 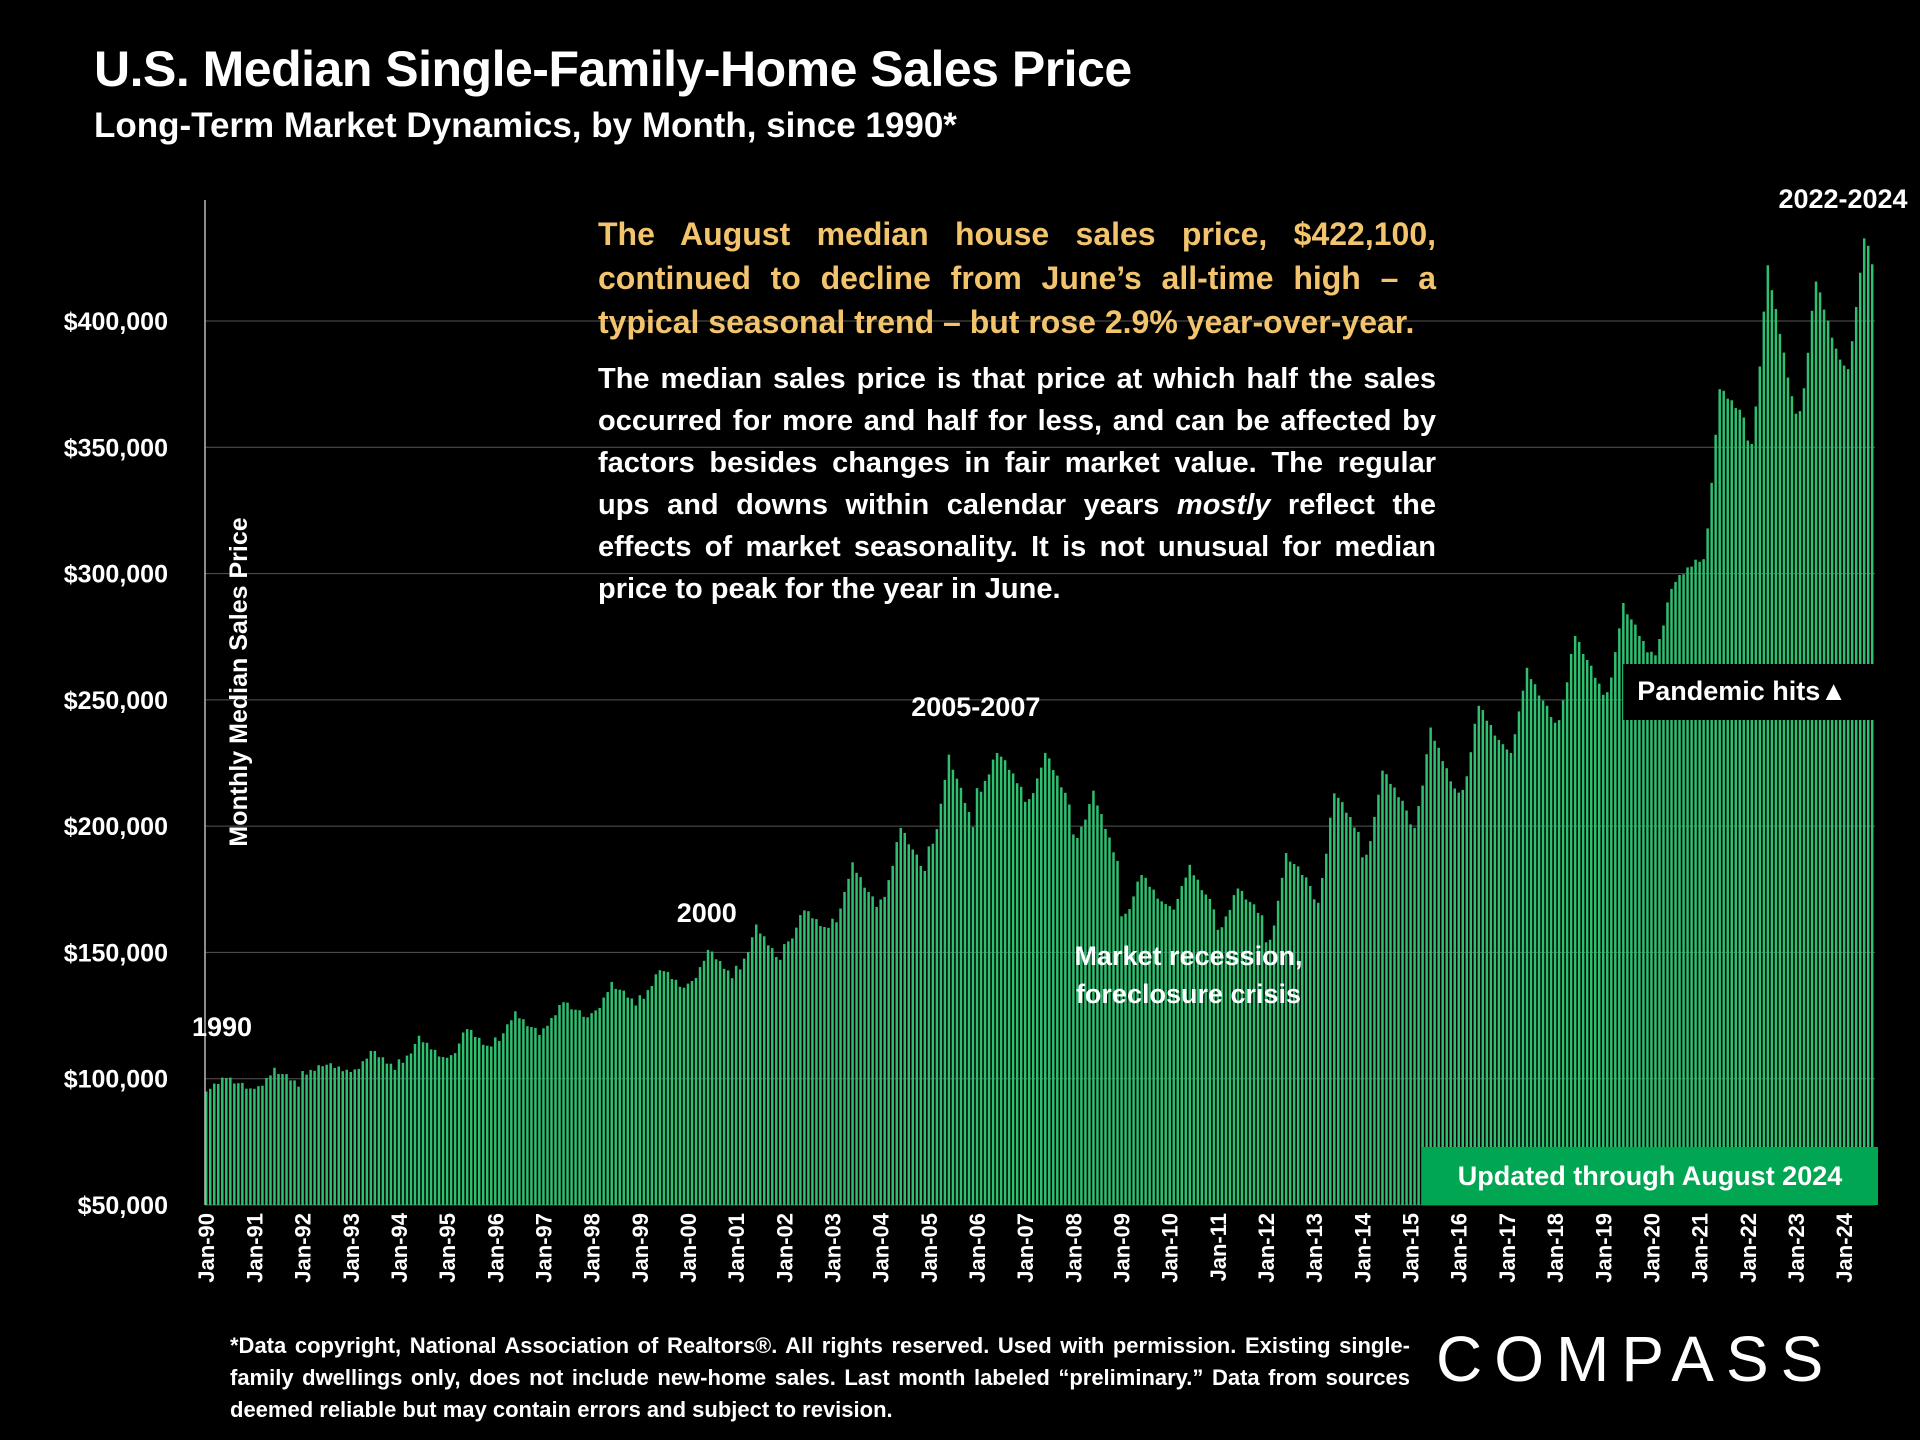 I want to click on x-tick-label: Jan-99, so click(x=640, y=1248).